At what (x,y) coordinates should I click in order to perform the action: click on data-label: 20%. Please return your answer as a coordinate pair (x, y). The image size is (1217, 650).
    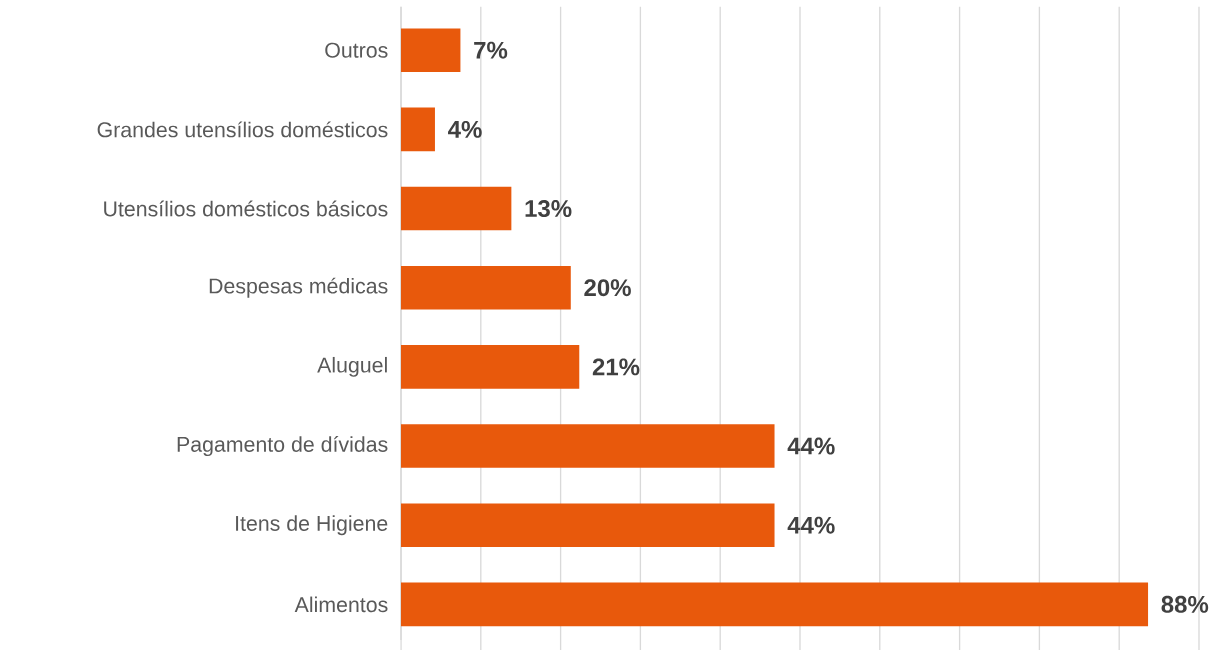
    Looking at the image, I should click on (607, 288).